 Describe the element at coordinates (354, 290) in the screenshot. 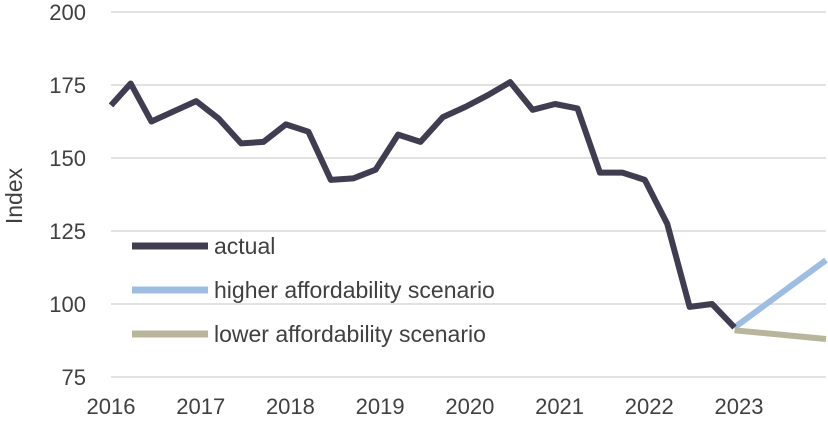

I see `legend-label-higher-affordability: higher affordability scenario` at that location.